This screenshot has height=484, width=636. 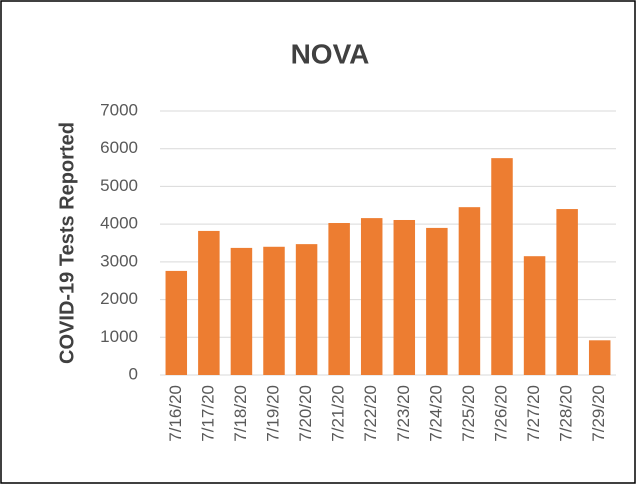 What do you see at coordinates (207, 413) in the screenshot?
I see `x-tick-label: 7/17/20` at bounding box center [207, 413].